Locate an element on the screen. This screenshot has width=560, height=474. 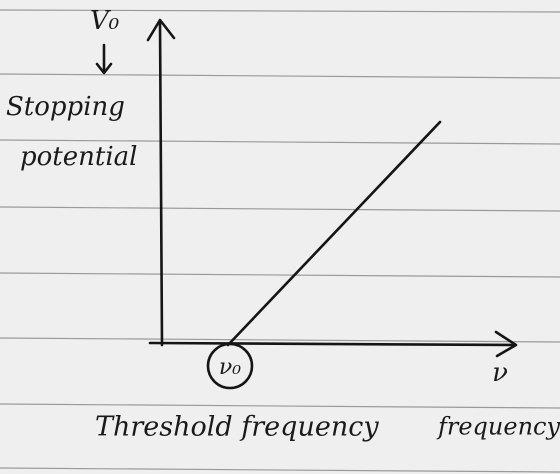
y-axis is located at coordinates (161, 183).